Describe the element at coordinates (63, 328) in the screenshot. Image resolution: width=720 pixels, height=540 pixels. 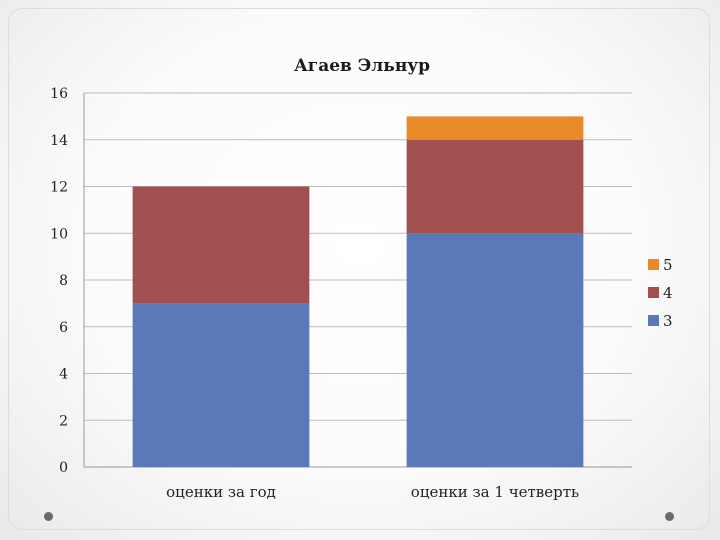
I see `y-tick-label-6: 6` at that location.